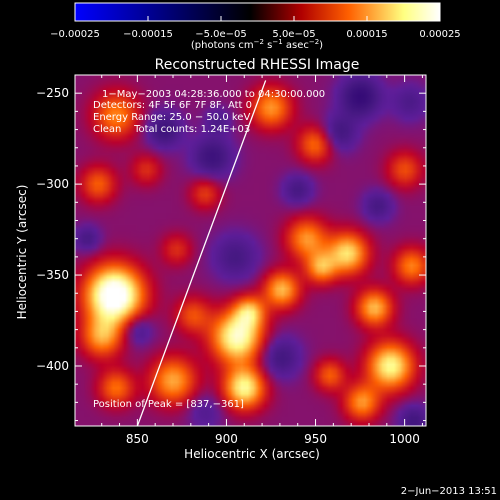  Describe the element at coordinates (52, 275) in the screenshot. I see `y-tick-label: −350` at that location.